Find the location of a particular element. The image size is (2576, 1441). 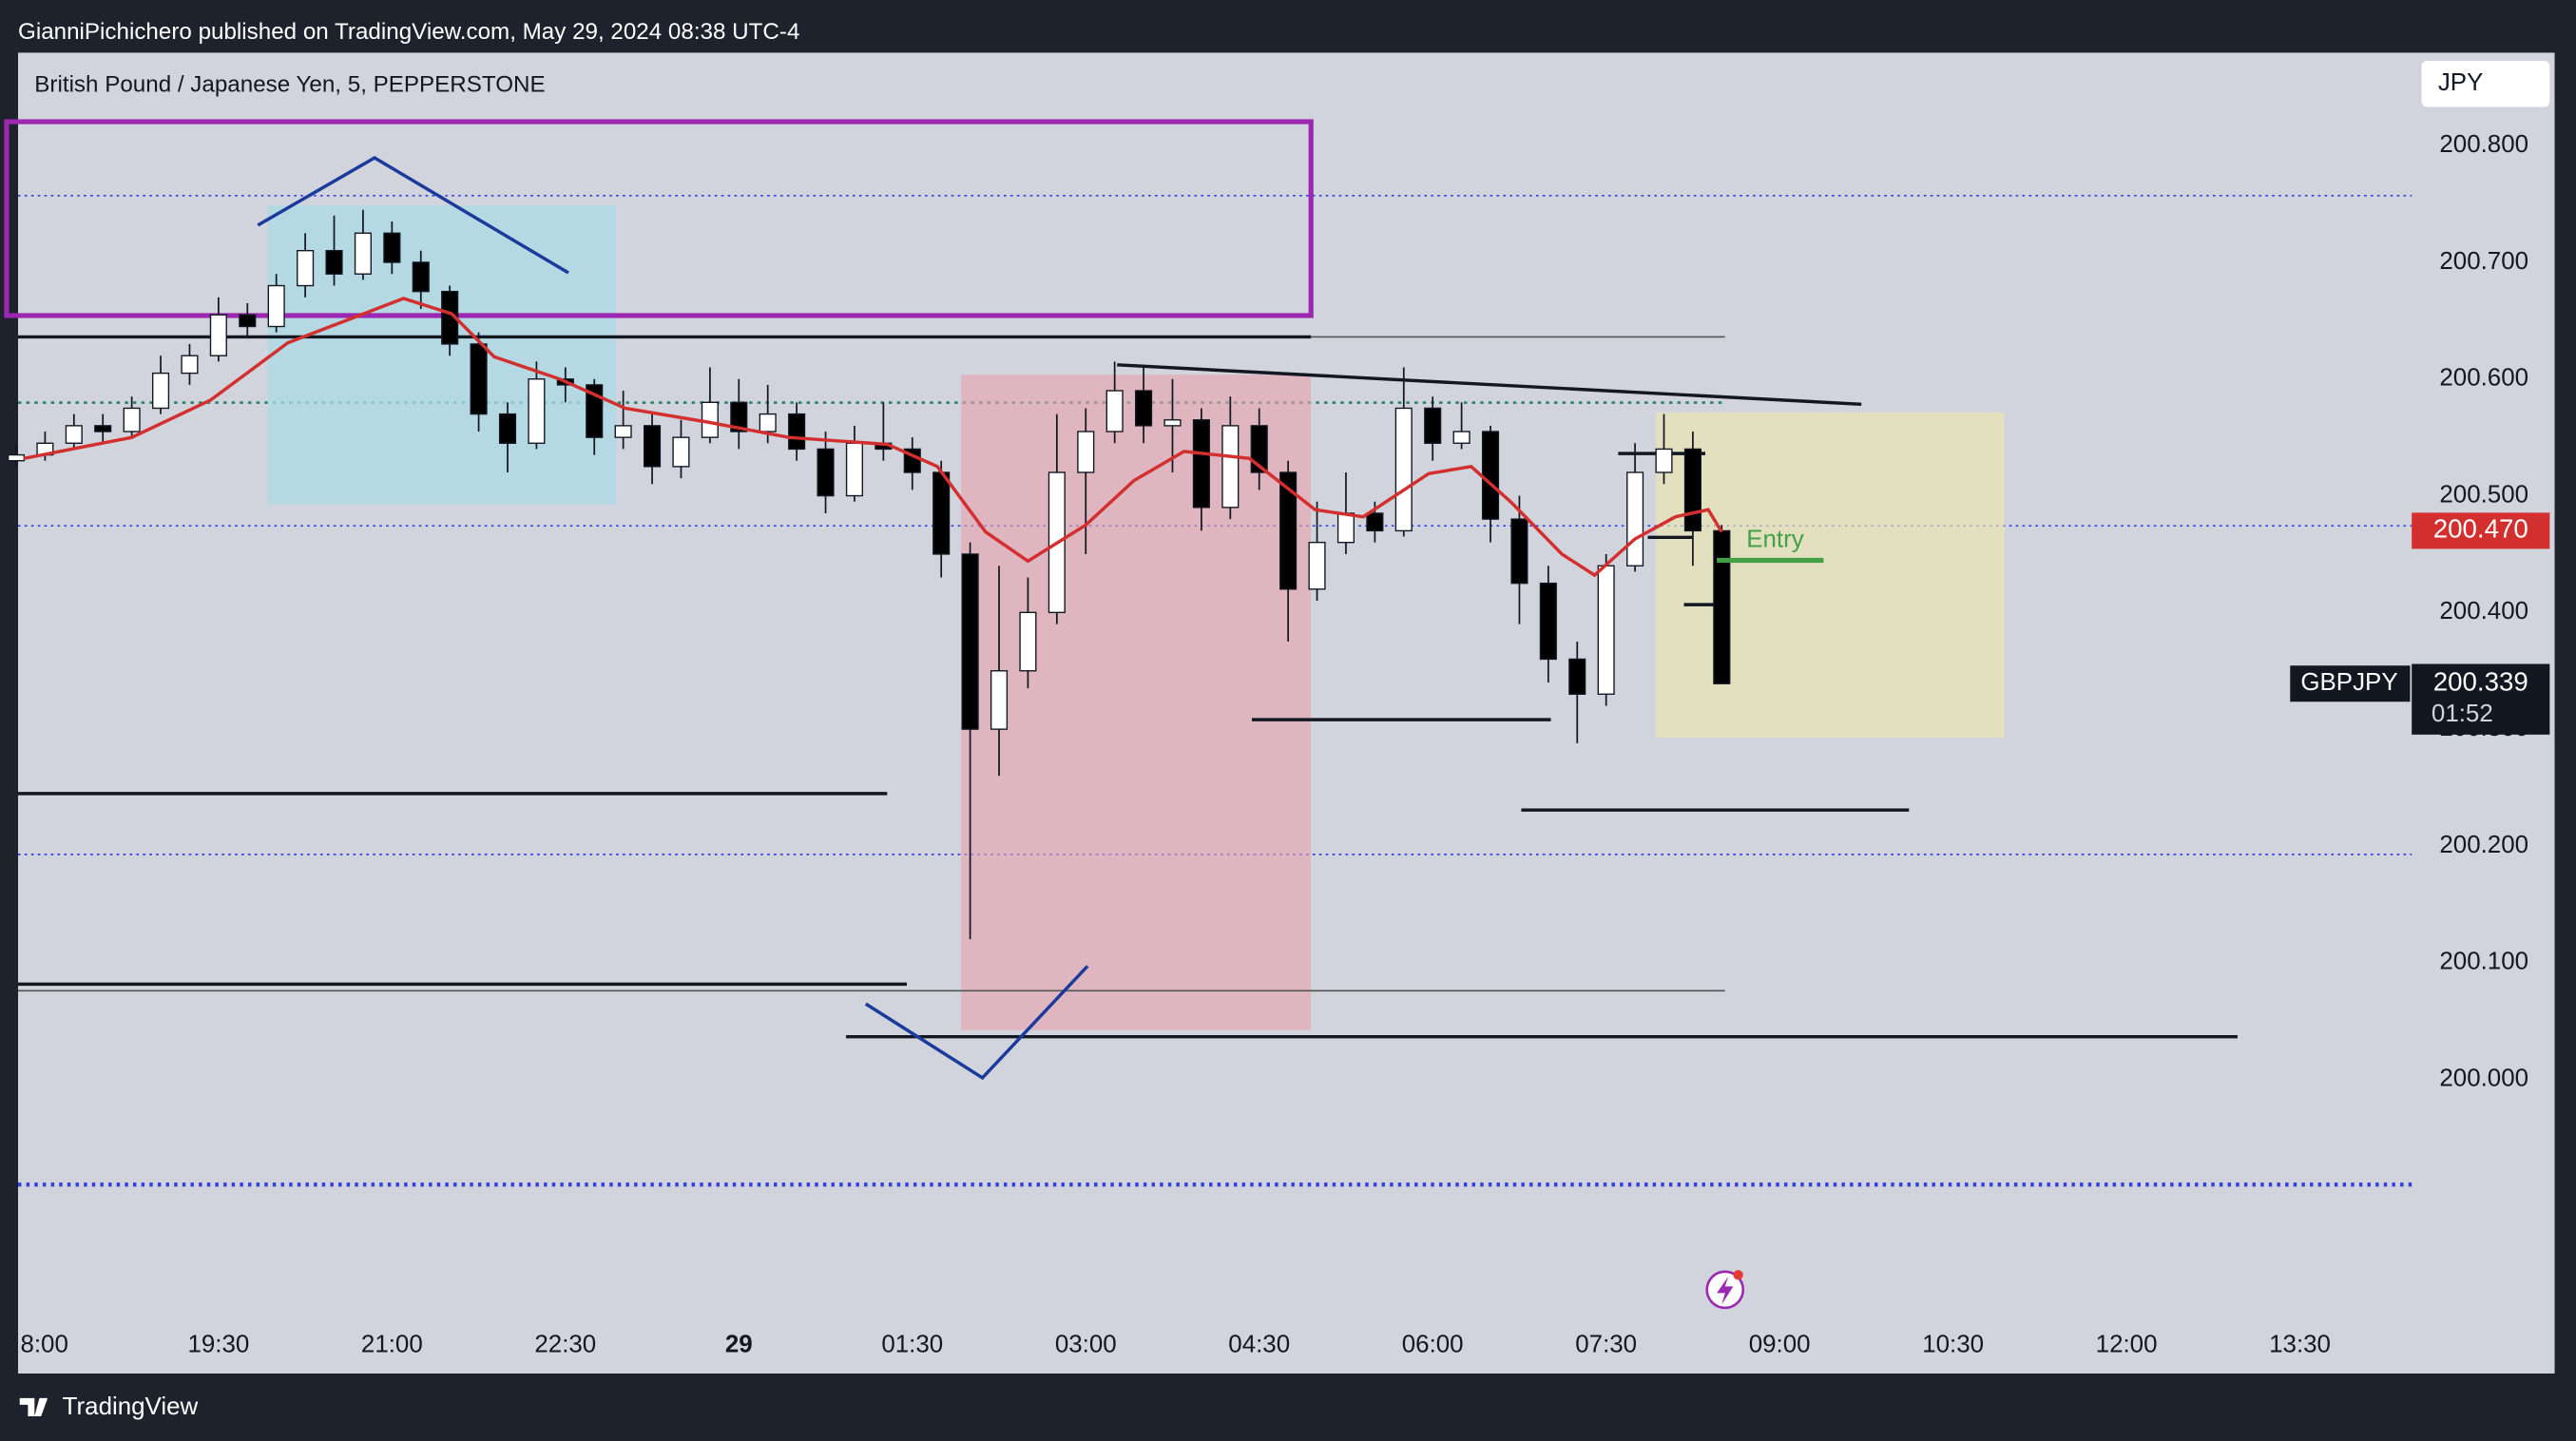

symbol-label: GBPJPY is located at coordinates (2349, 682).